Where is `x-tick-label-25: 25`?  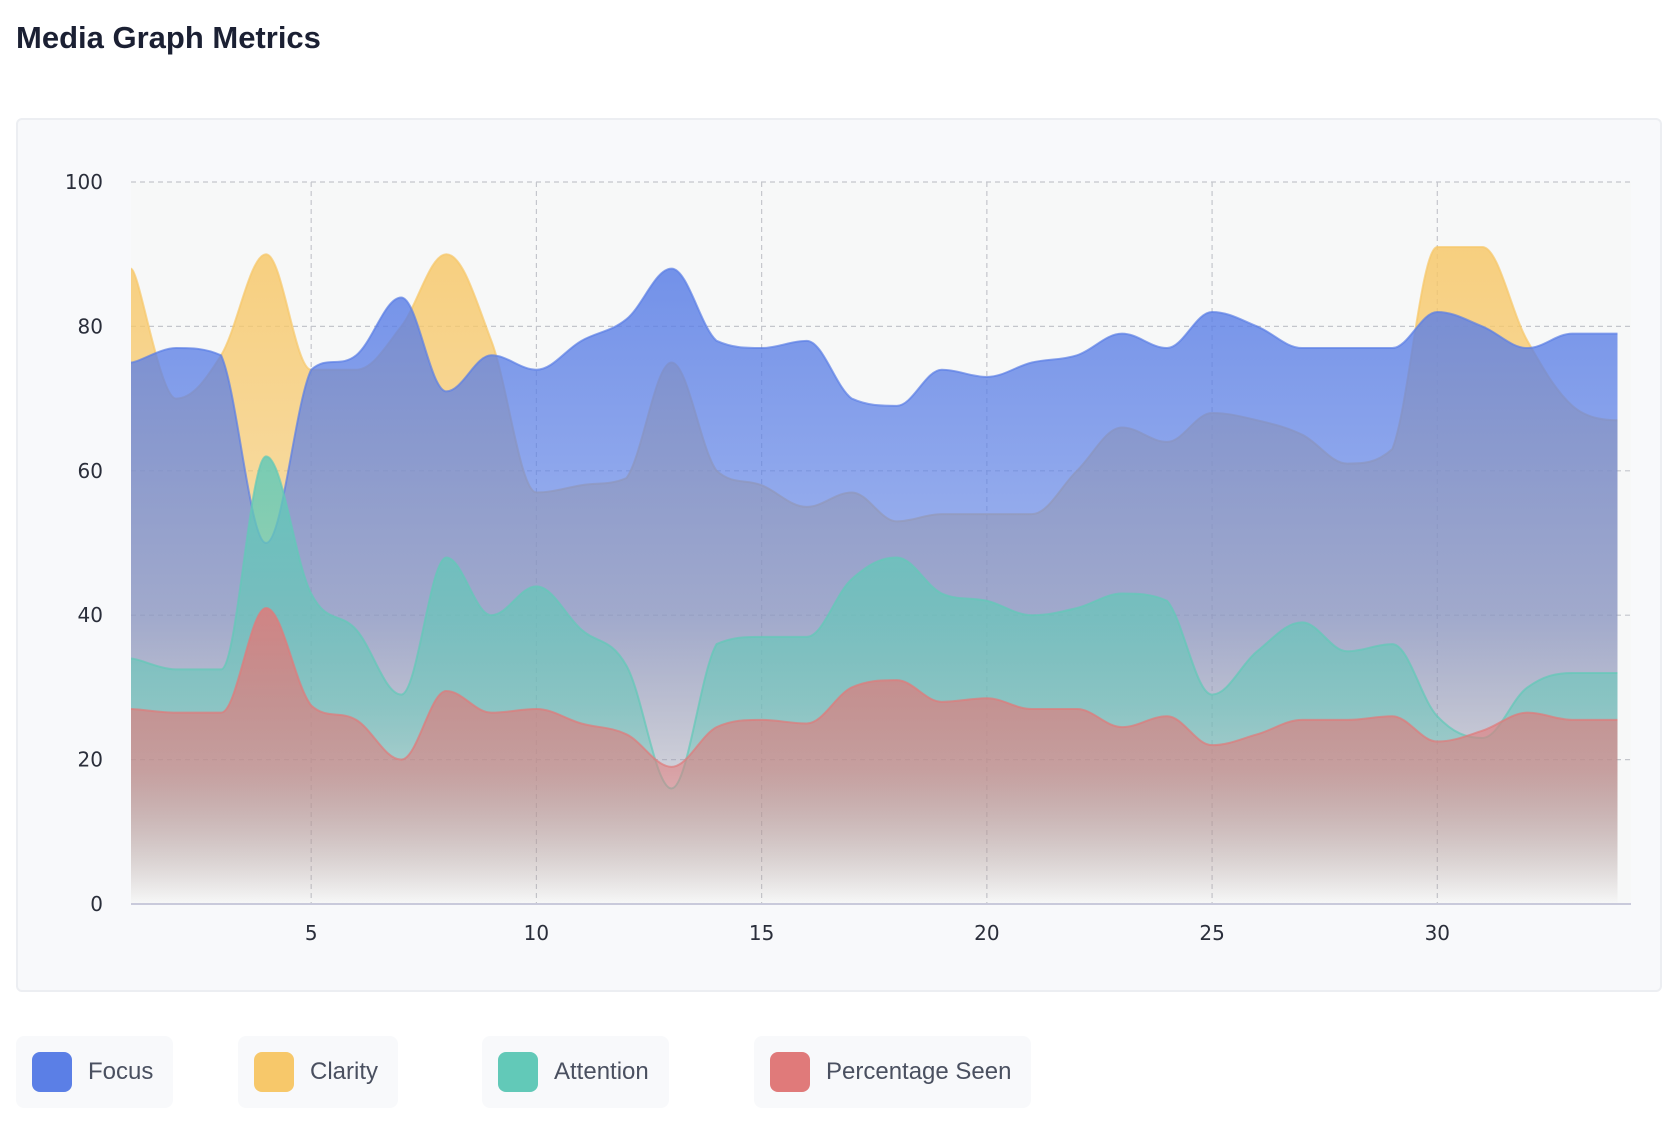 x-tick-label-25: 25 is located at coordinates (1211, 933).